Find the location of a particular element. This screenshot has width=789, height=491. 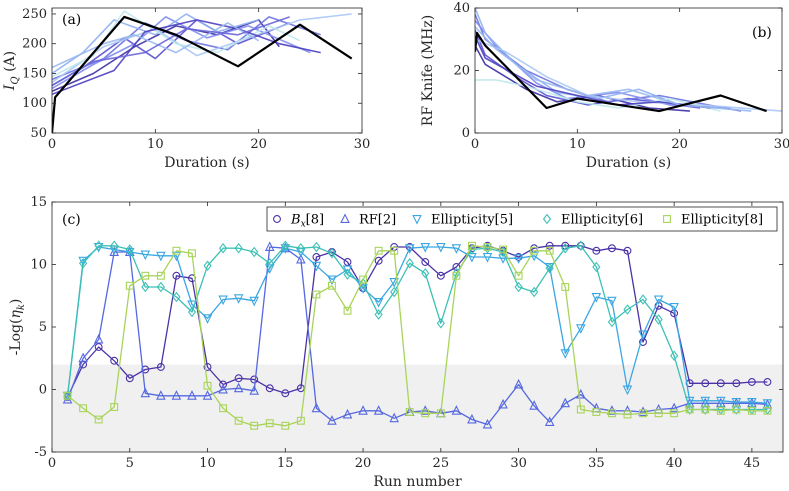

legend-label-Ellipticity[5]: Ellipticity[5] is located at coordinates (472, 220).